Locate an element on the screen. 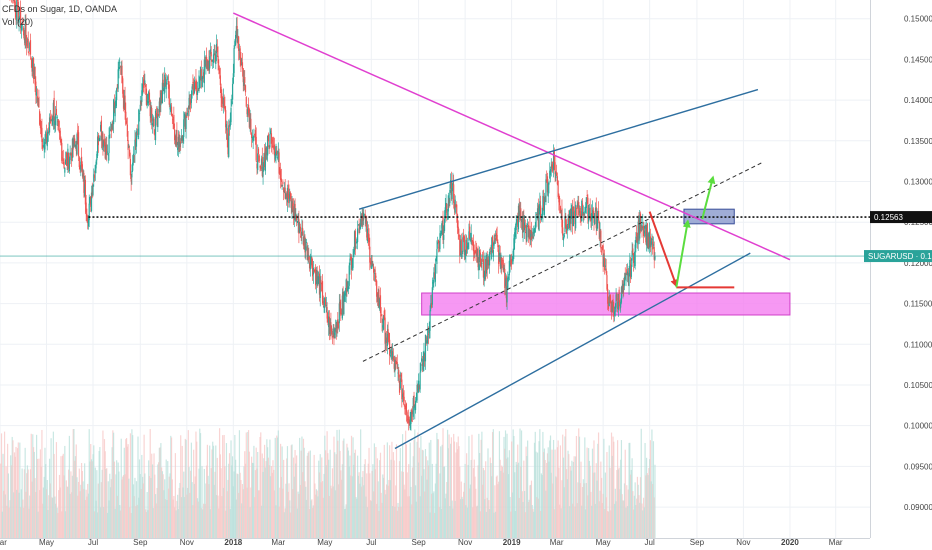 The width and height of the screenshot is (932, 550). red-arrow is located at coordinates (663, 249).